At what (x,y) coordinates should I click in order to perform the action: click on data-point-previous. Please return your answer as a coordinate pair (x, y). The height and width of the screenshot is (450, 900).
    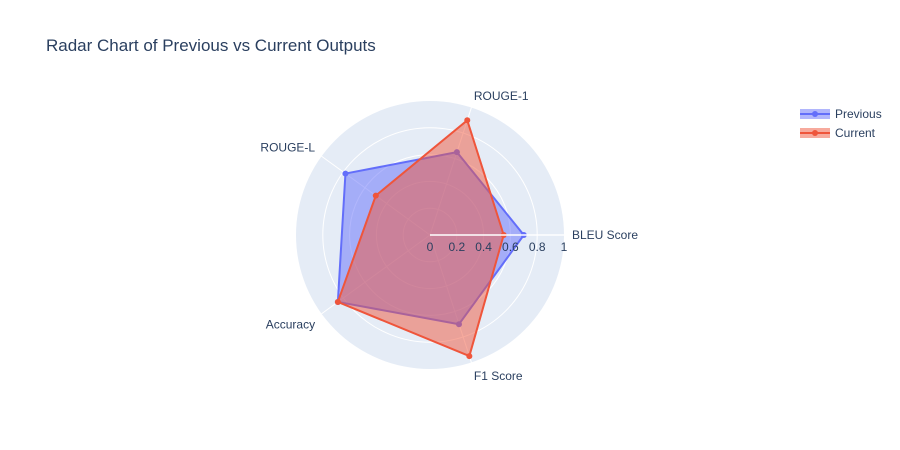
    Looking at the image, I should click on (345, 173).